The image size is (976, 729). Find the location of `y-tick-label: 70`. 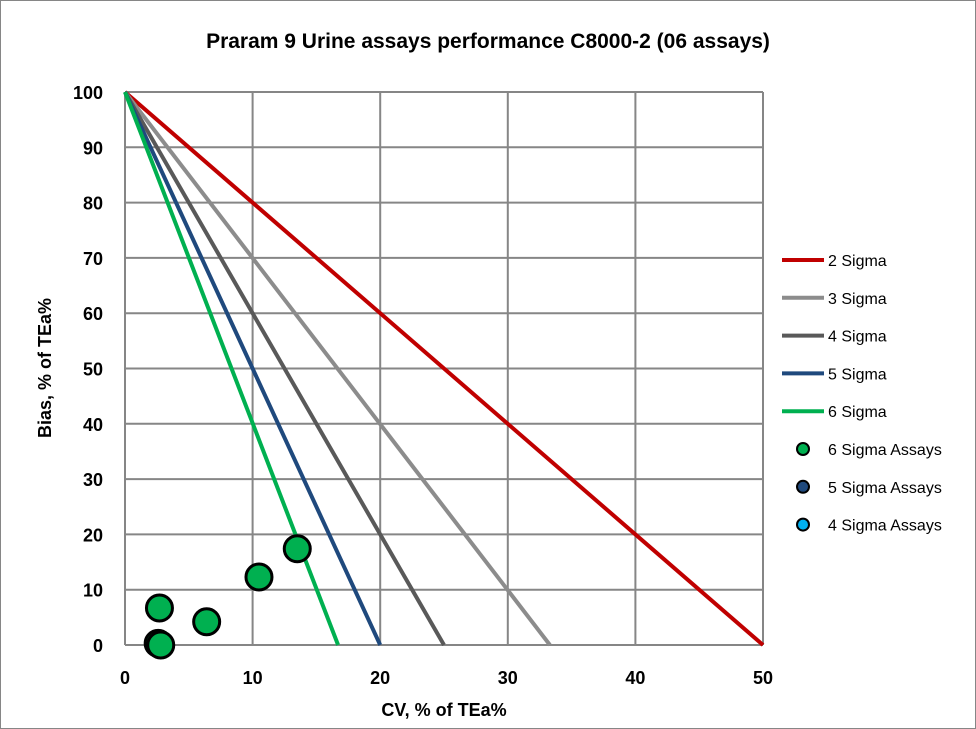

y-tick-label: 70 is located at coordinates (93, 259).